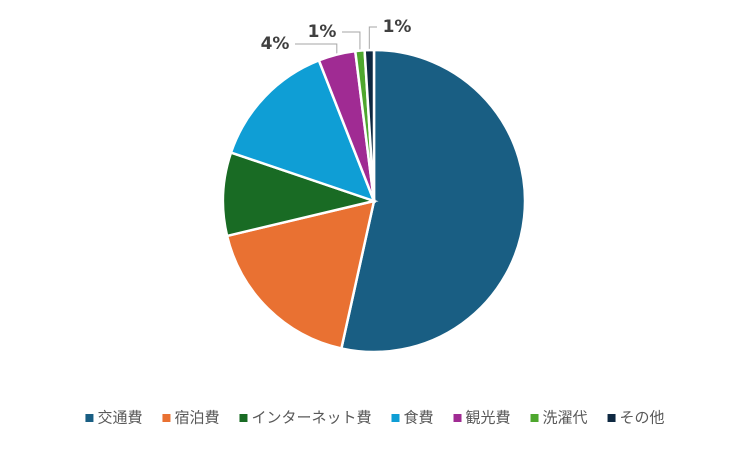  I want to click on legend: 交通費 宿泊費 インターネット費 食費 観光費 洗濯代 その他, so click(375, 418).